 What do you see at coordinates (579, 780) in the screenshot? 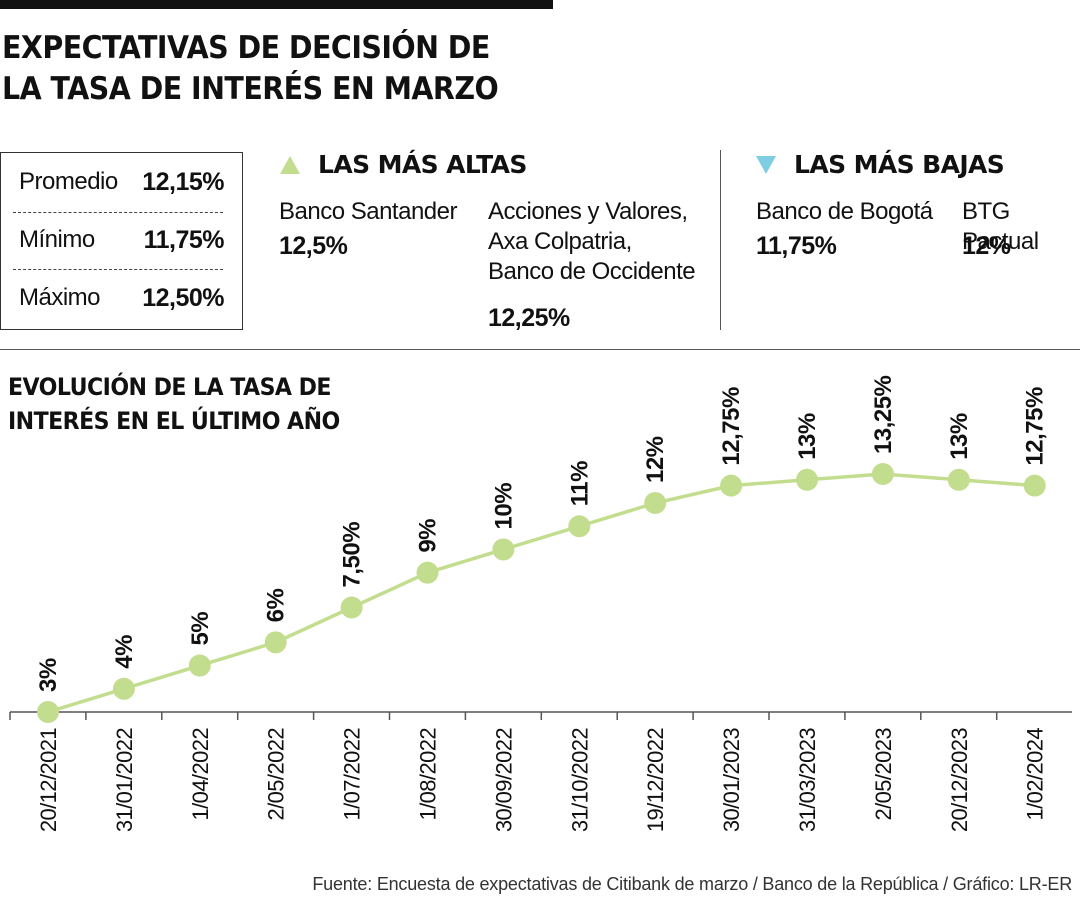
I see `x-tick-label: 31/10/2022` at bounding box center [579, 780].